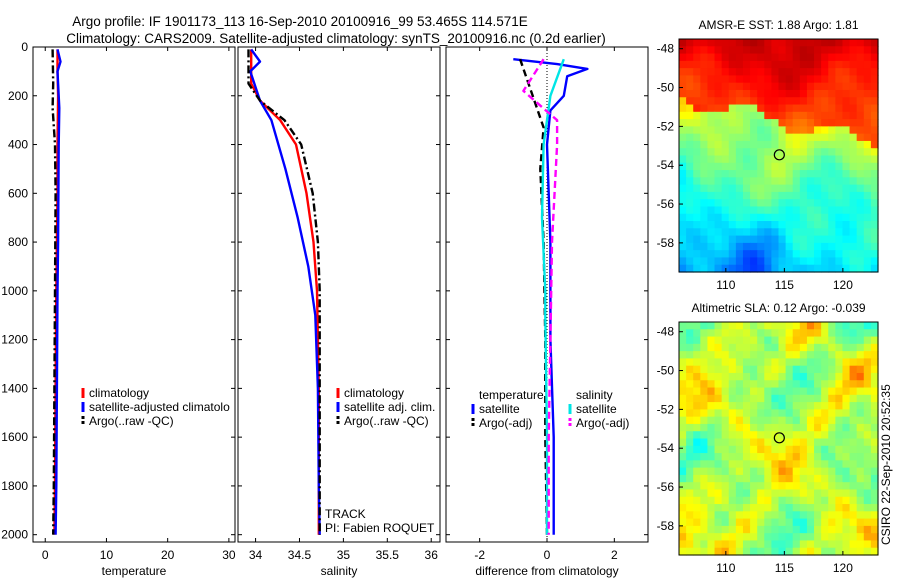  What do you see at coordinates (725, 285) in the screenshot?
I see `x-tick-label: 110` at bounding box center [725, 285].